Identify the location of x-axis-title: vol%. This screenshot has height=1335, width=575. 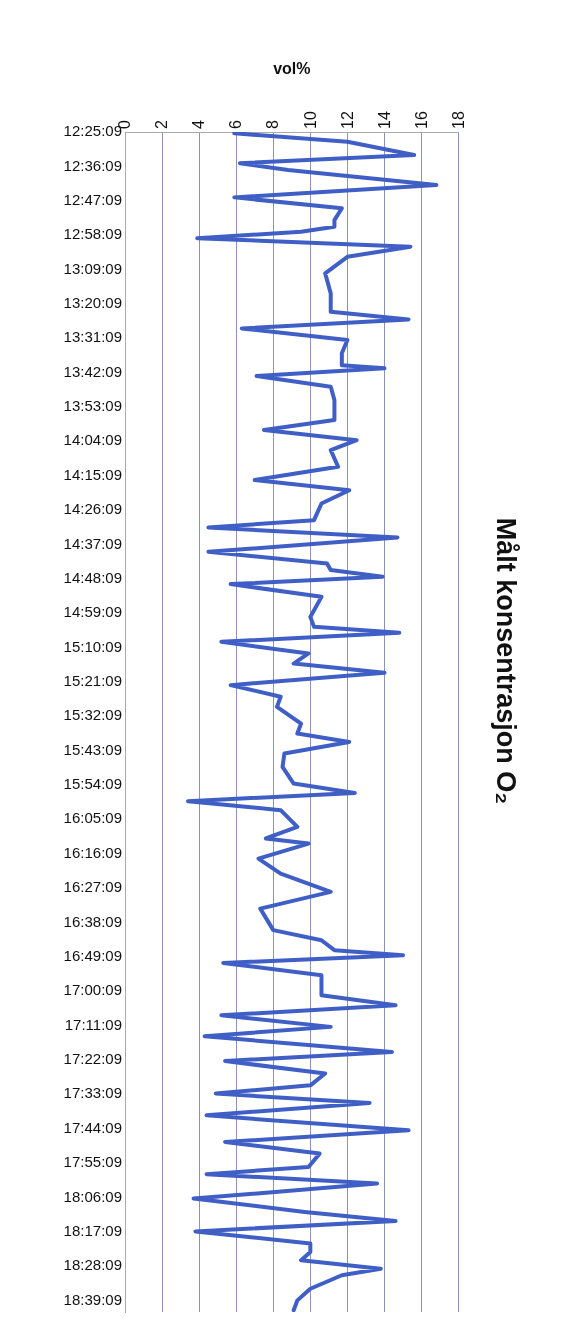
(292, 69).